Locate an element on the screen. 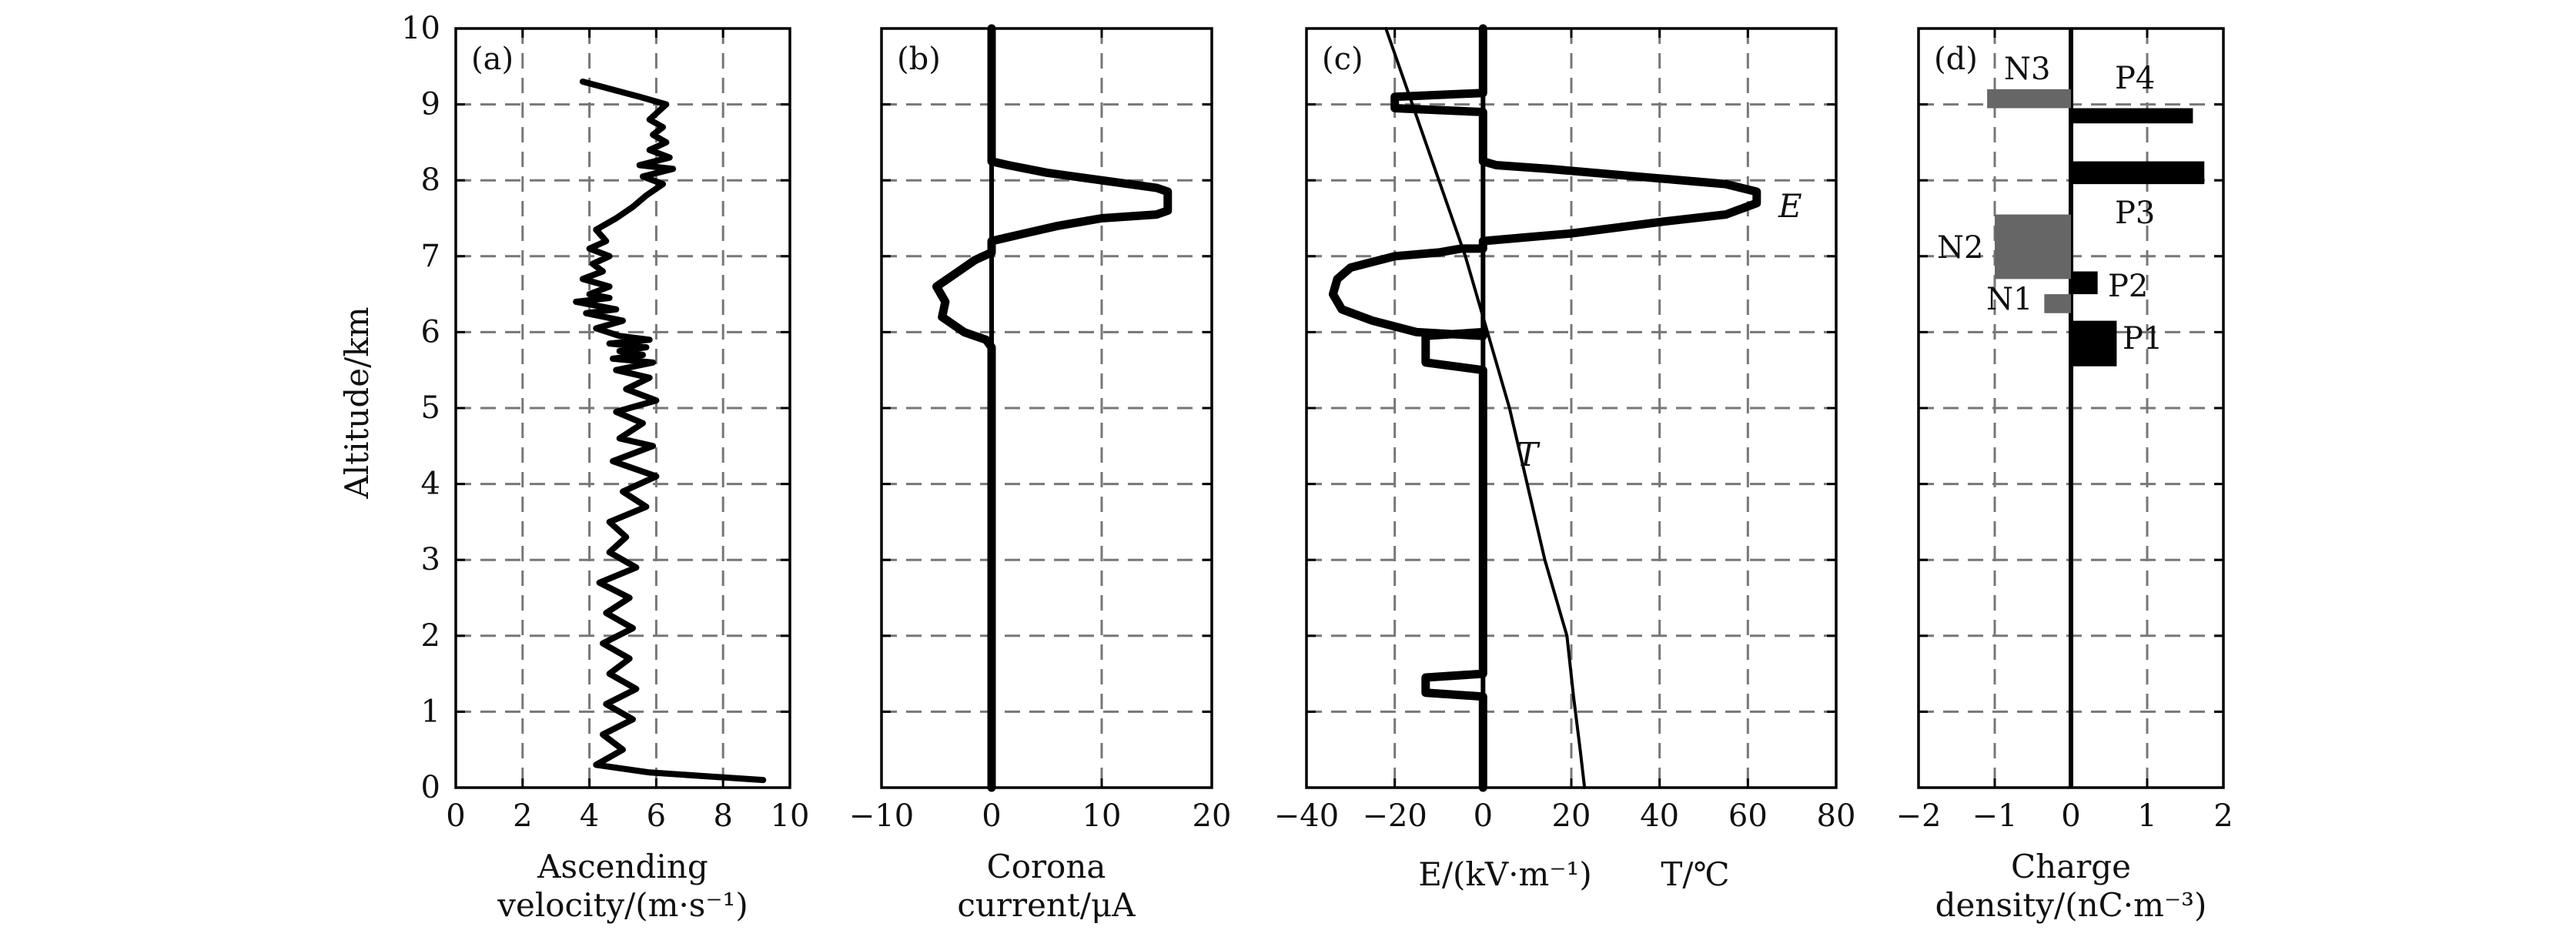  x-tick-label: 8 is located at coordinates (723, 816).